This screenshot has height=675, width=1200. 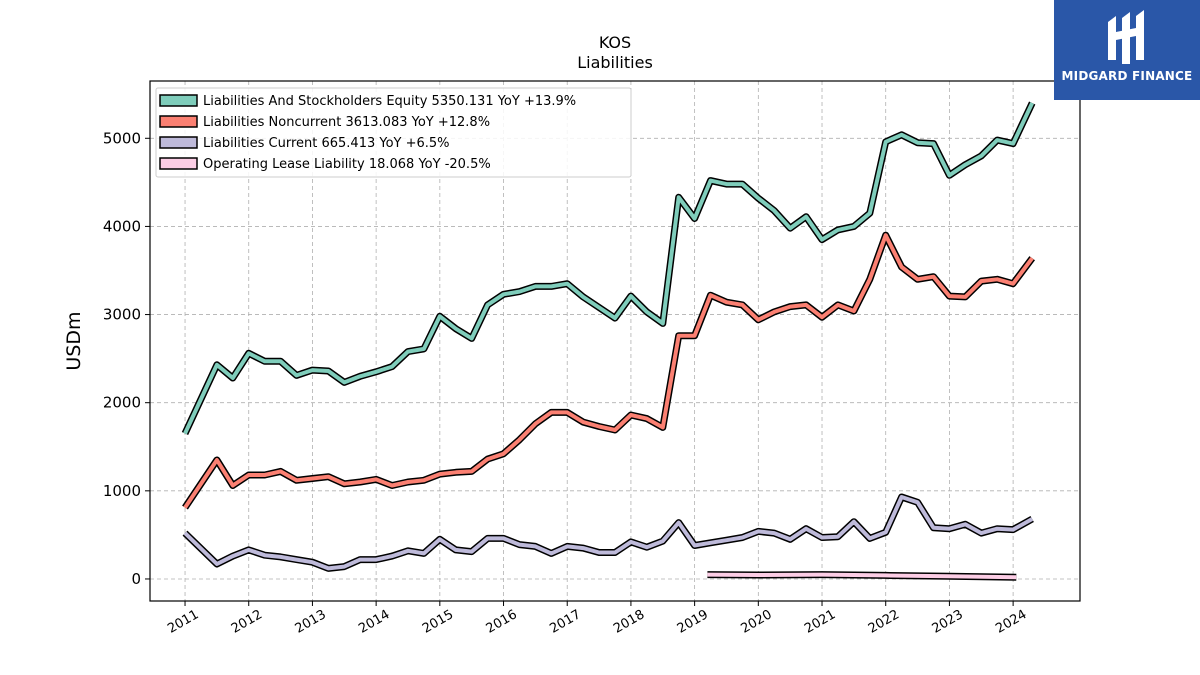 What do you see at coordinates (565, 622) in the screenshot?
I see `x-tick-label: 2017` at bounding box center [565, 622].